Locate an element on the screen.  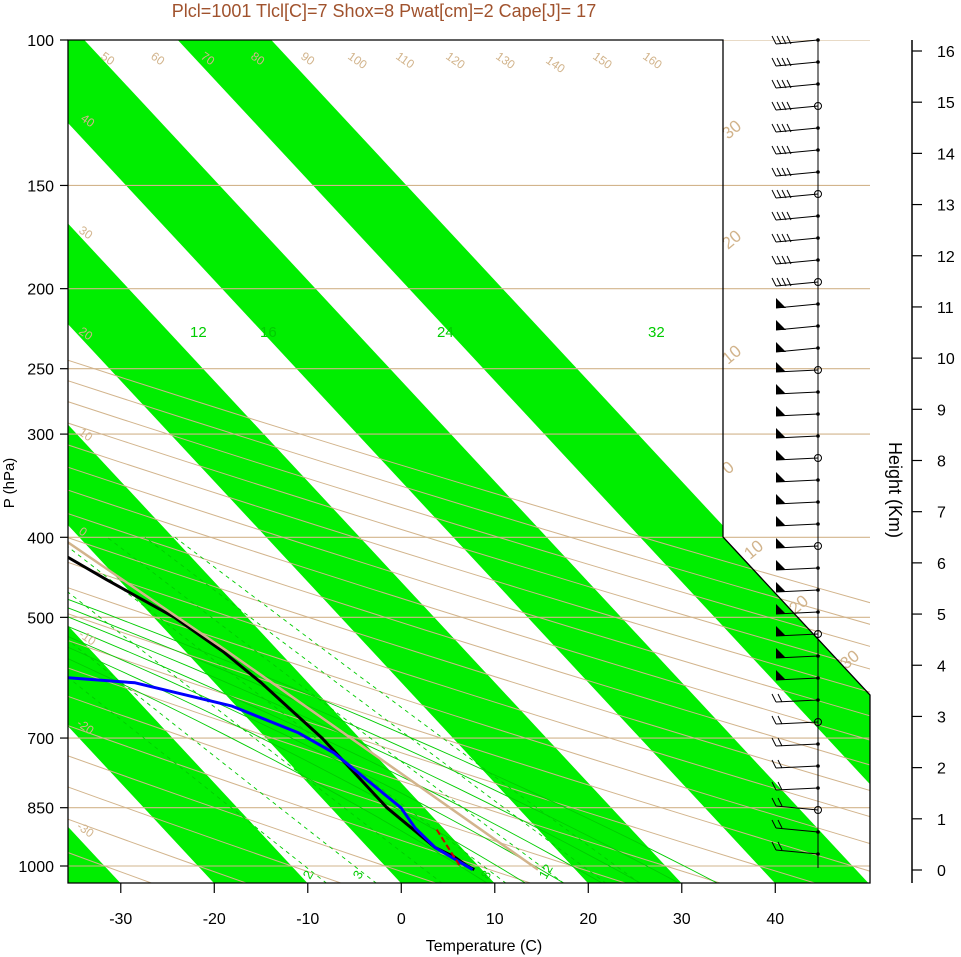
mixing-ratio-label: 3 is located at coordinates (358, 875).